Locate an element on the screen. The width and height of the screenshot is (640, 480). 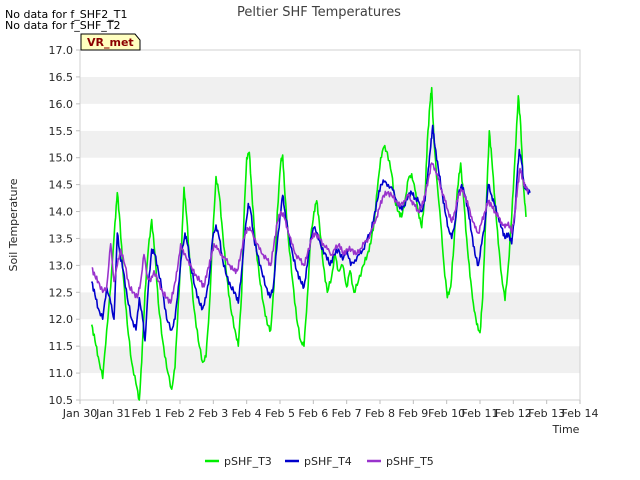
x-tick-label: Feb 8 is located at coordinates (380, 413).